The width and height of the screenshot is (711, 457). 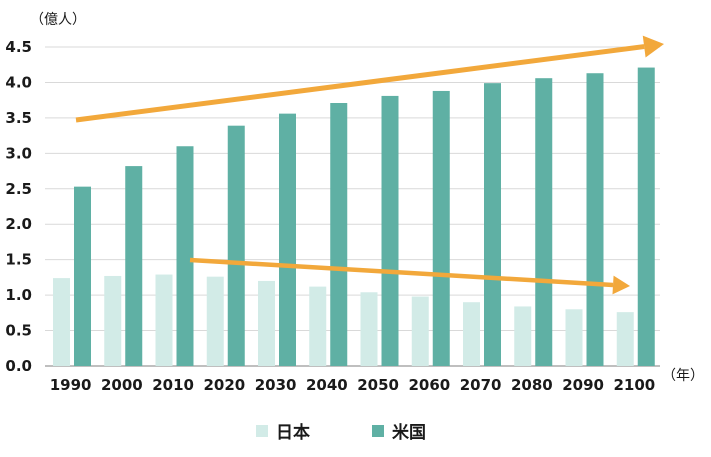 What do you see at coordinates (225, 385) in the screenshot?
I see `x-tick-label: 2020` at bounding box center [225, 385].